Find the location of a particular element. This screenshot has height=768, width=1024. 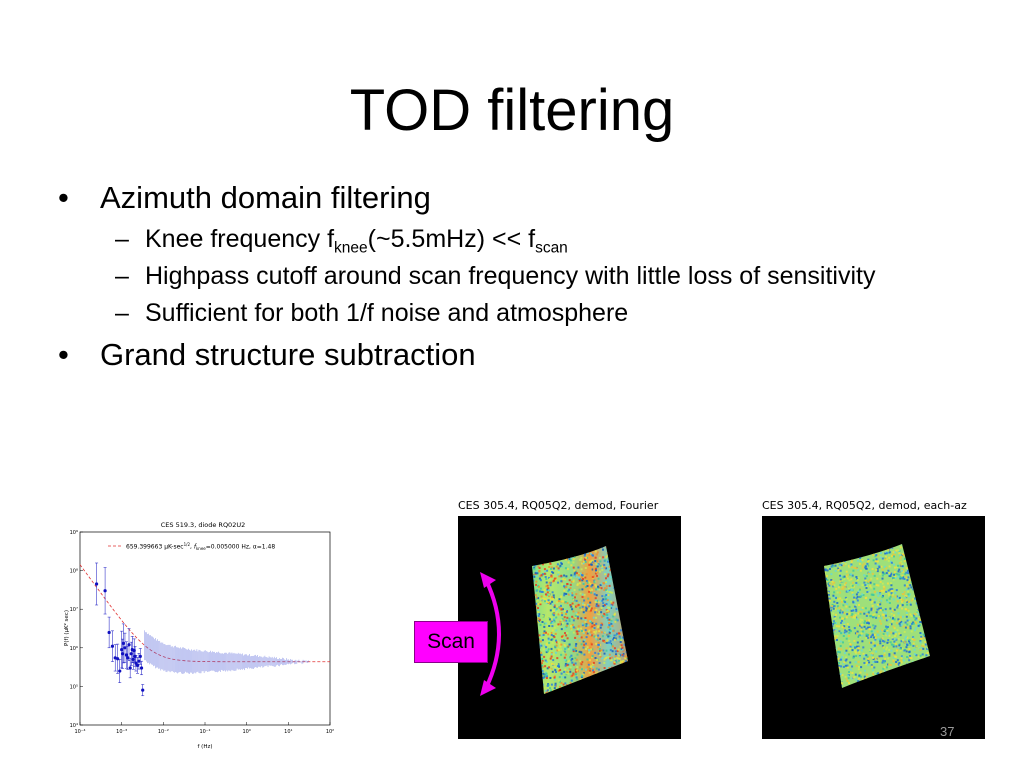

y-tick-label: 10⁴ is located at coordinates (74, 726).